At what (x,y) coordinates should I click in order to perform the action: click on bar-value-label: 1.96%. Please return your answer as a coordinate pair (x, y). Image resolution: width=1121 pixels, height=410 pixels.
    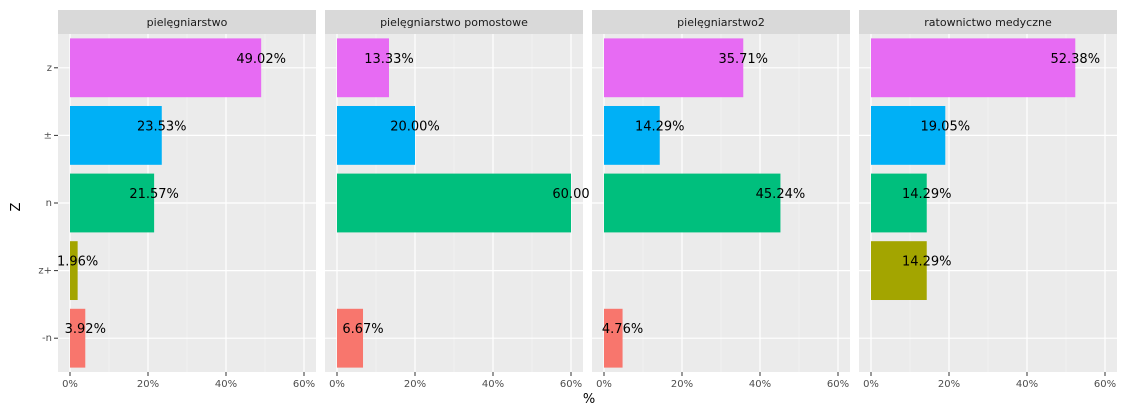
    Looking at the image, I should click on (77, 262).